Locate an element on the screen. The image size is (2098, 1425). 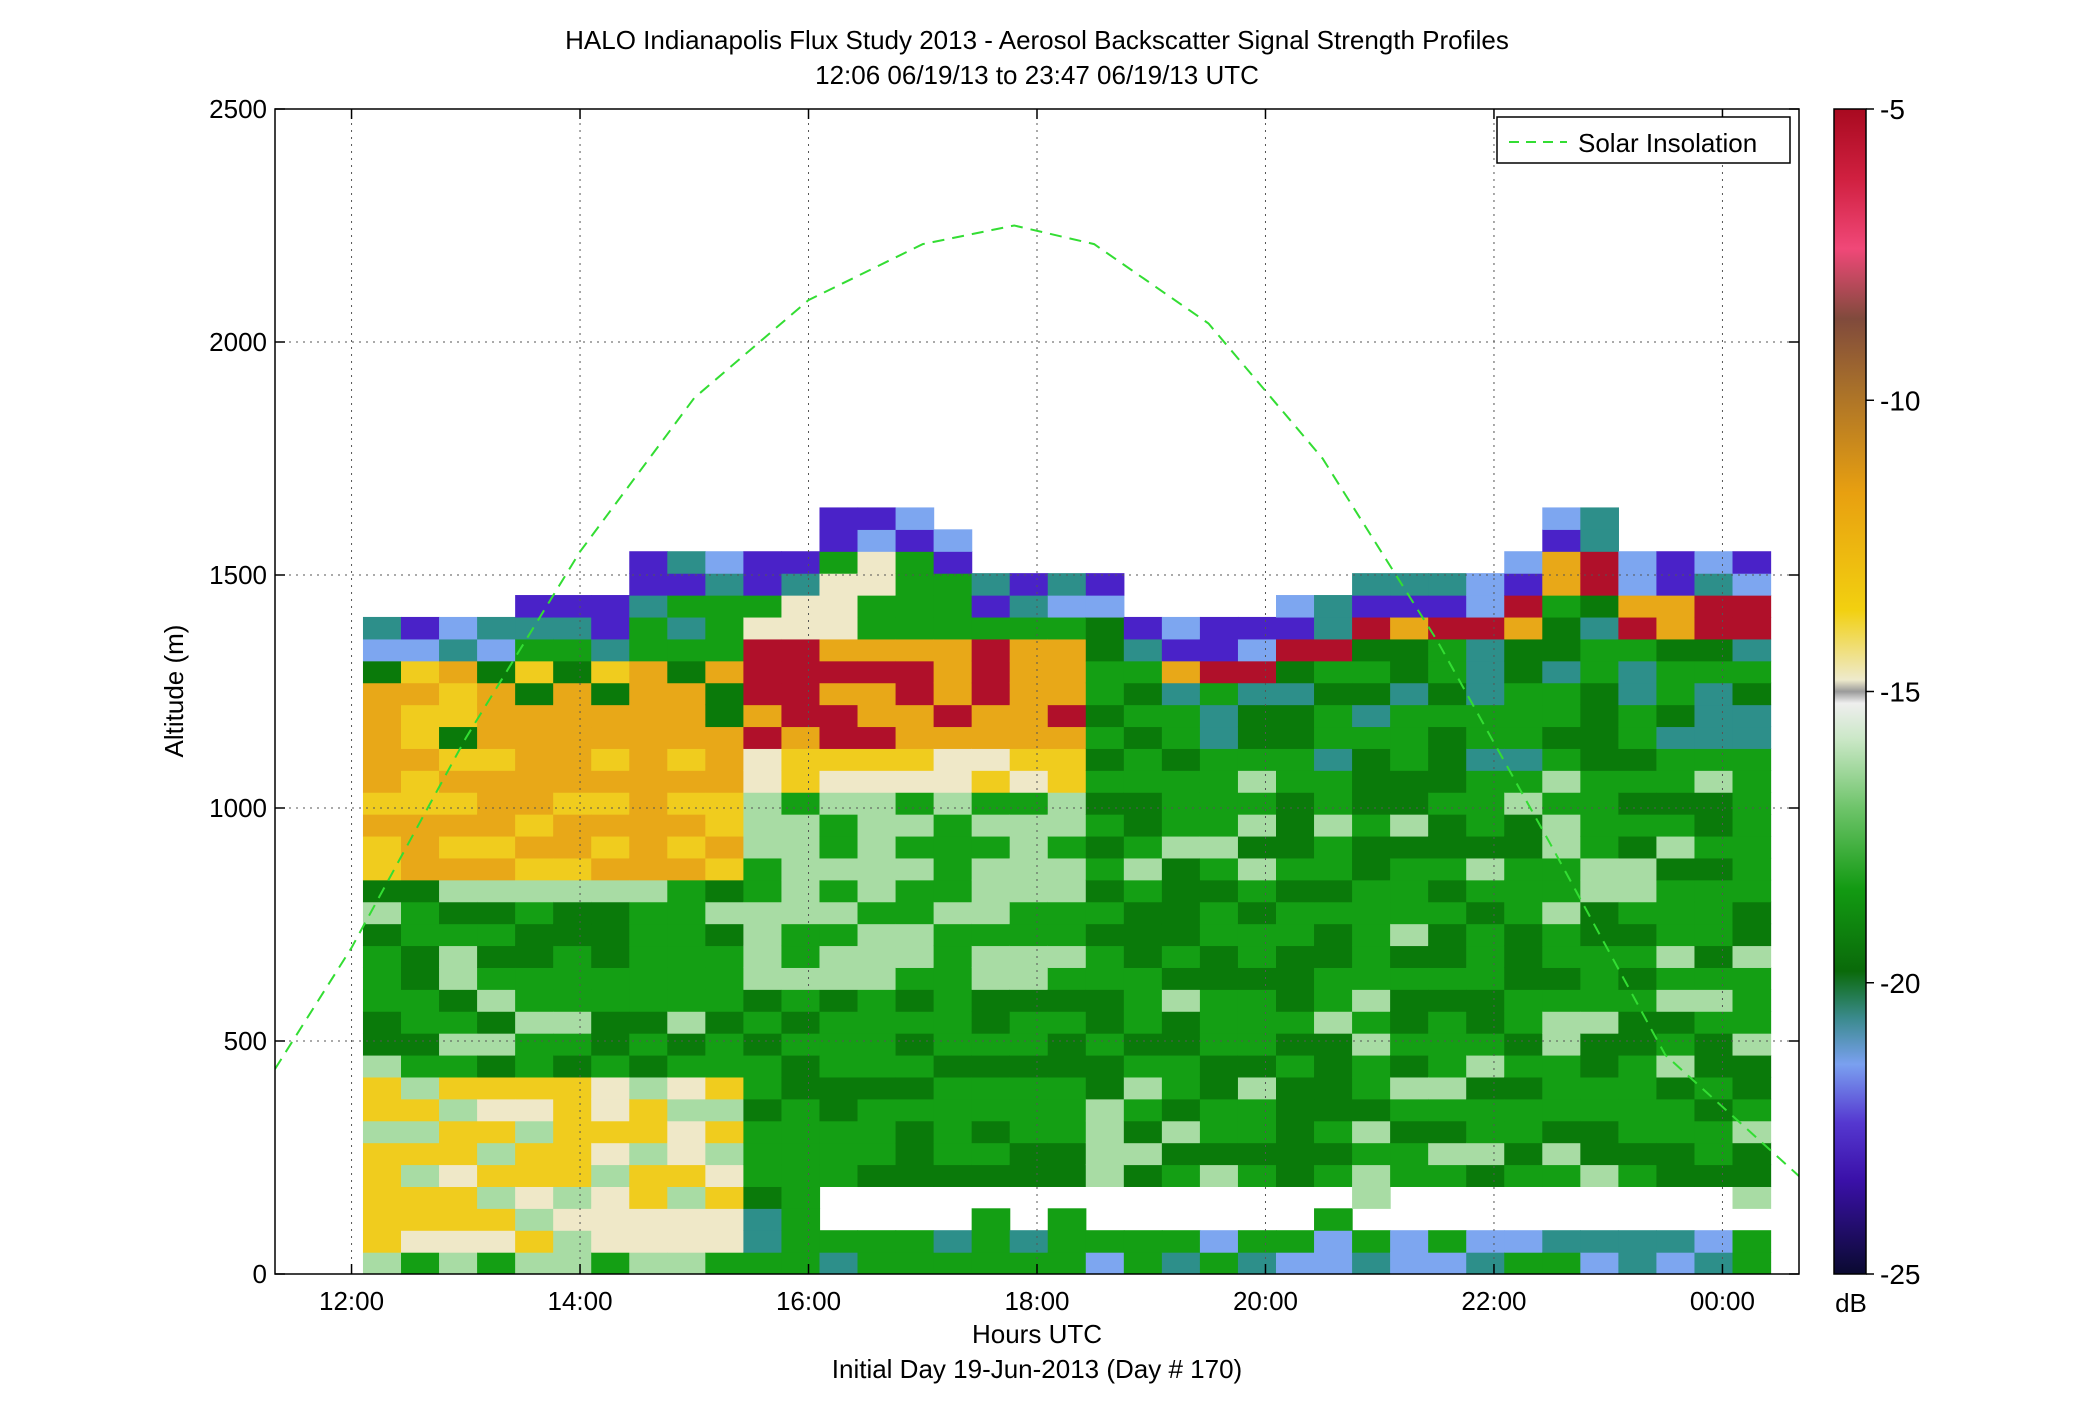
y-axis-label: Altitude (m) is located at coordinates (174, 691).